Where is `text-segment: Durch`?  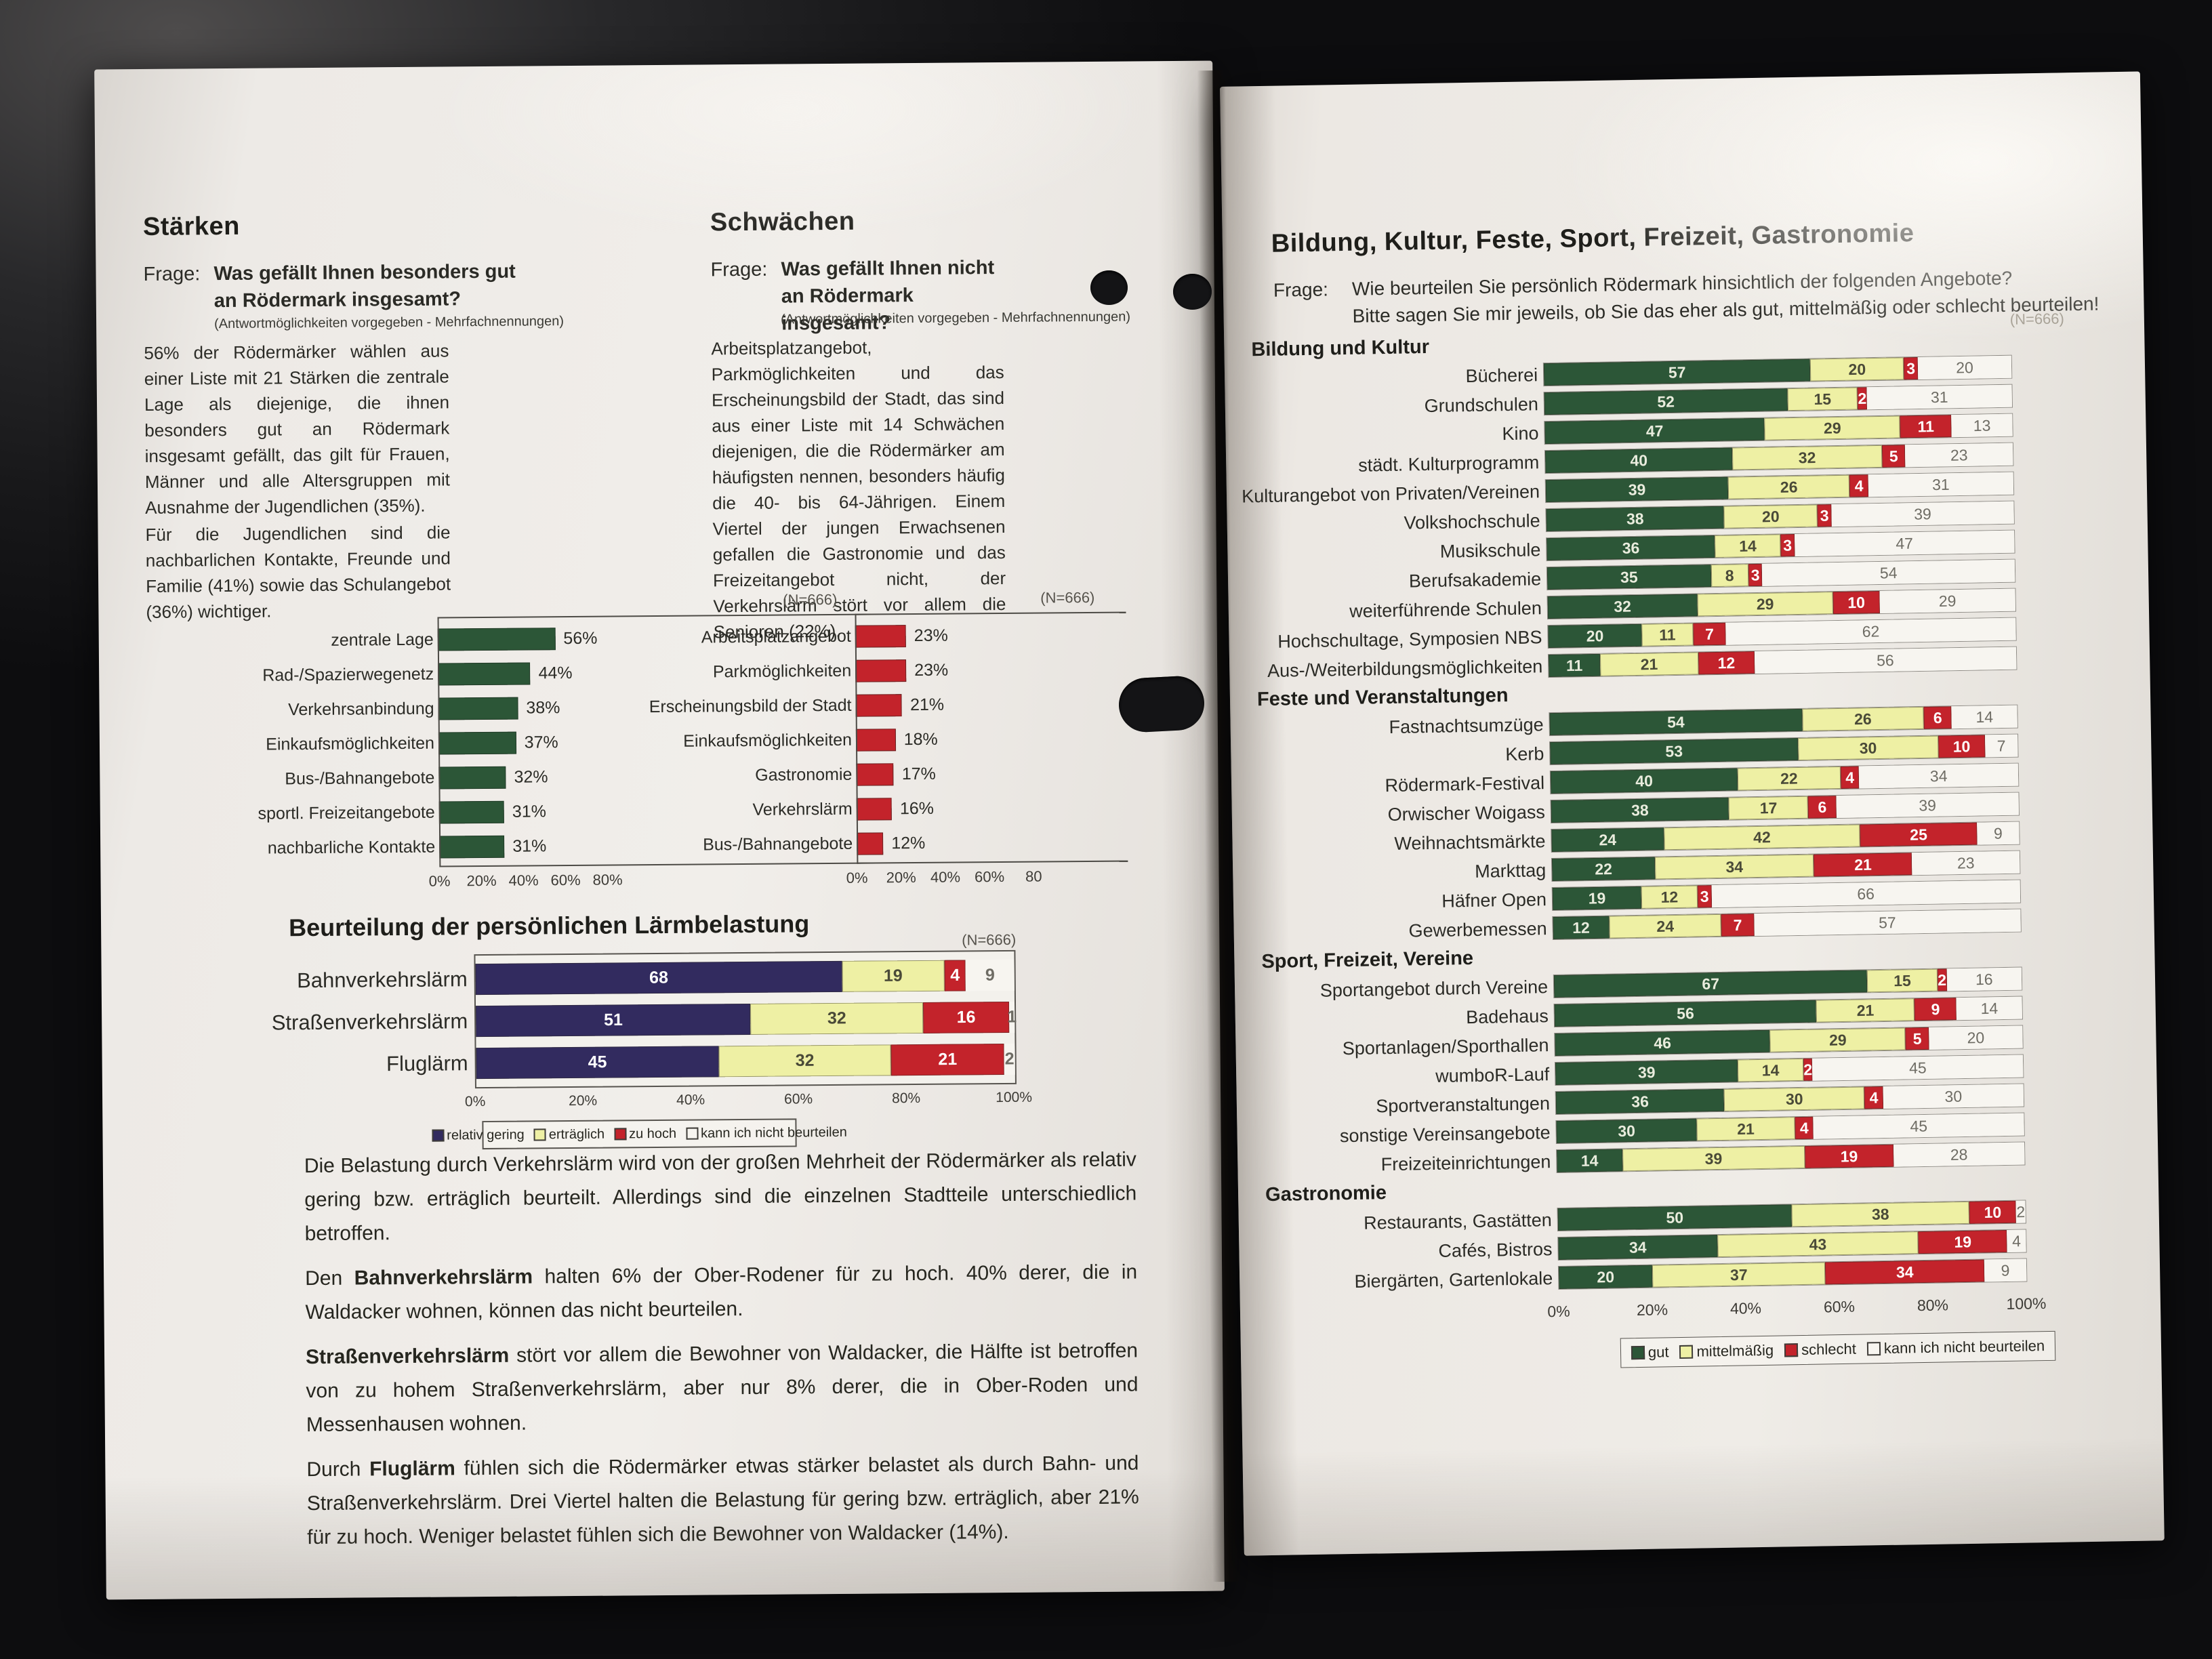 text-segment: Durch is located at coordinates (338, 1469).